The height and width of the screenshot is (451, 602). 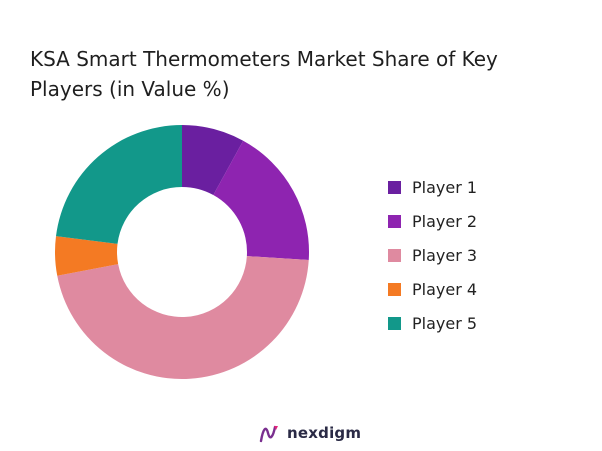 I want to click on legend-item-5: Player 5, so click(x=432, y=323).